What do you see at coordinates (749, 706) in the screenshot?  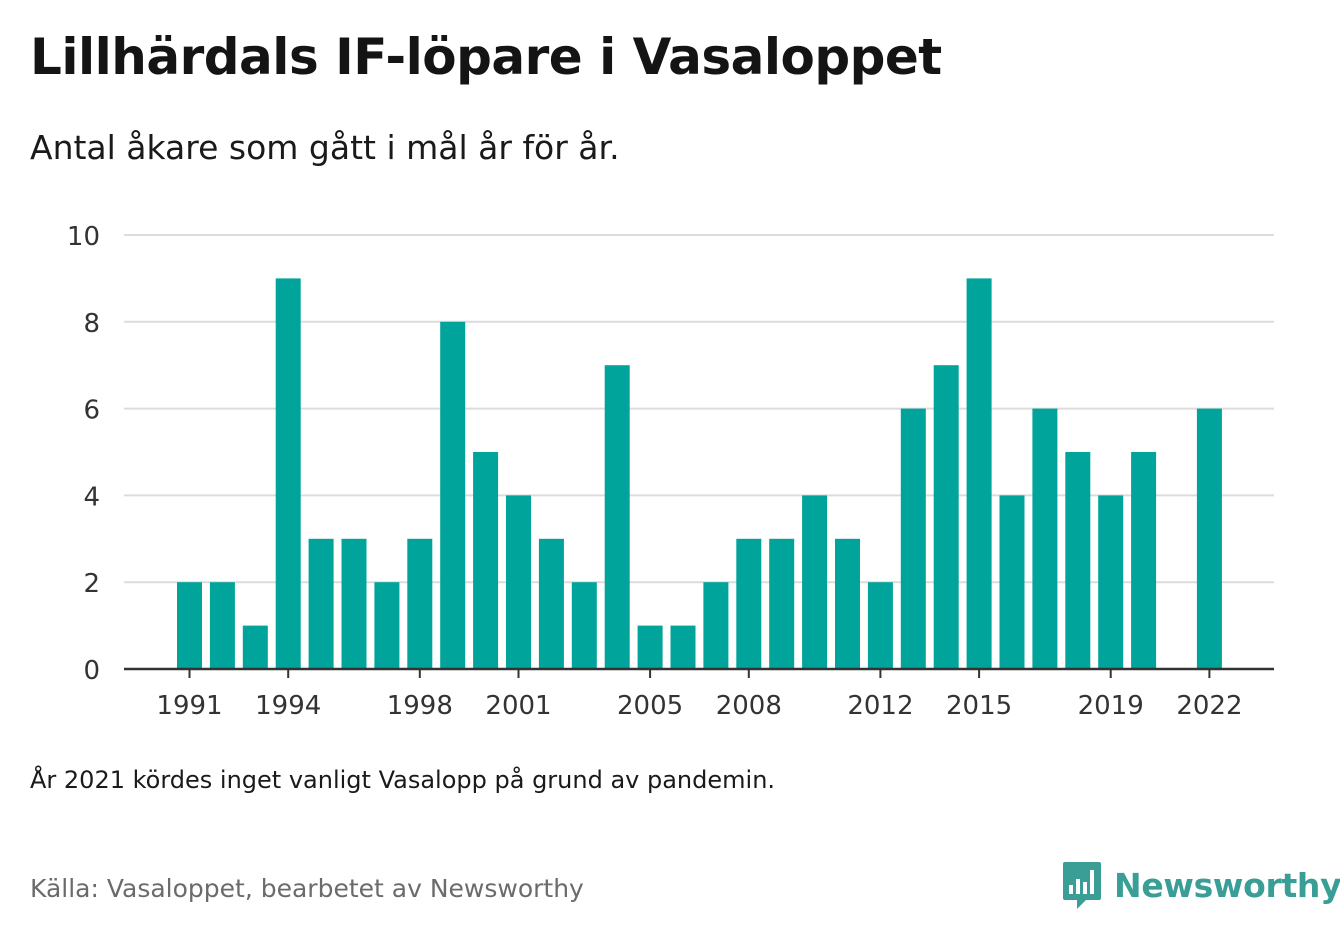 I see `x-tick-label: 2008` at bounding box center [749, 706].